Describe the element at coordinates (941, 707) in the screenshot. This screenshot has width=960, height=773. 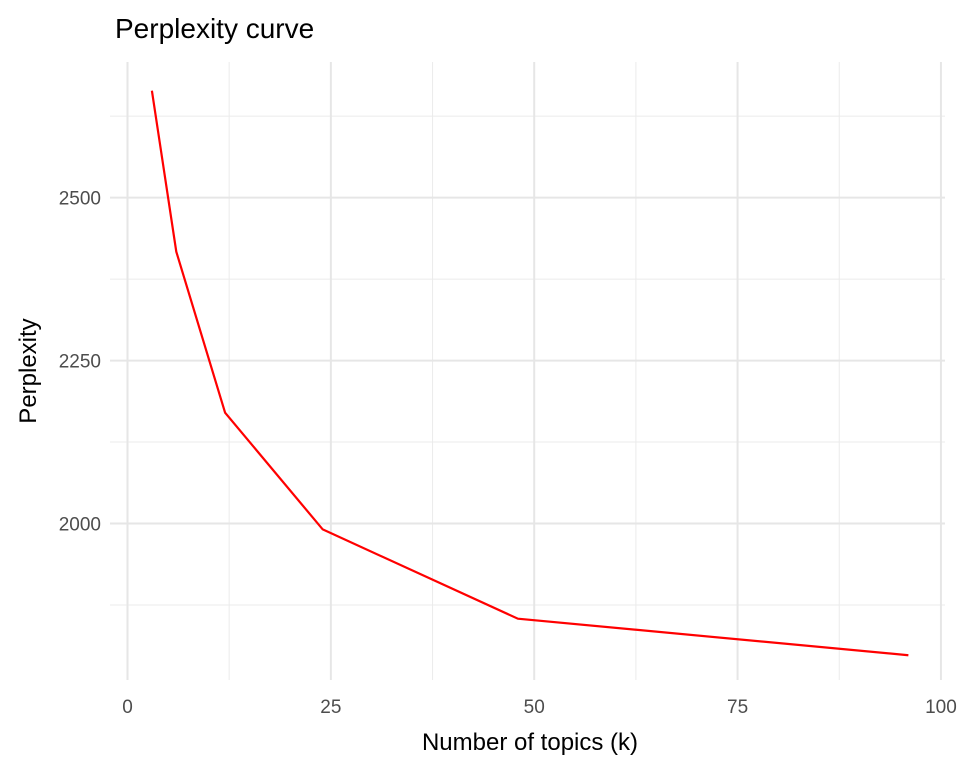
I see `x-tick-label: 100` at that location.